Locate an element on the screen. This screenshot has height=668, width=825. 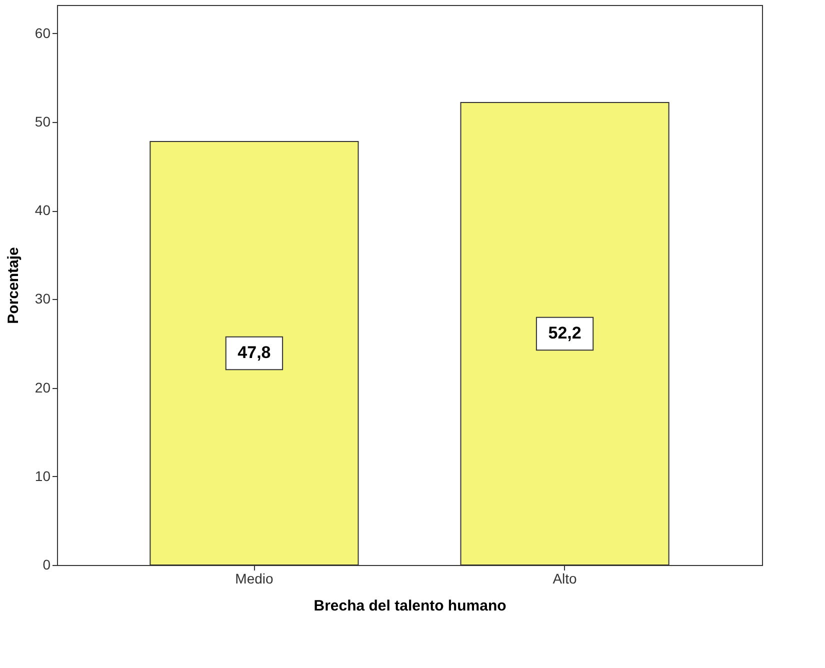
y-tick-label: 50 is located at coordinates (42, 121).